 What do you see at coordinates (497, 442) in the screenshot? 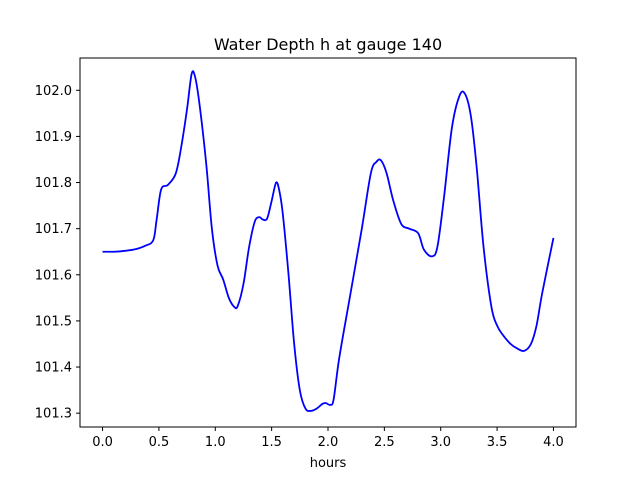
I see `x-tick-label: 3.5` at bounding box center [497, 442].